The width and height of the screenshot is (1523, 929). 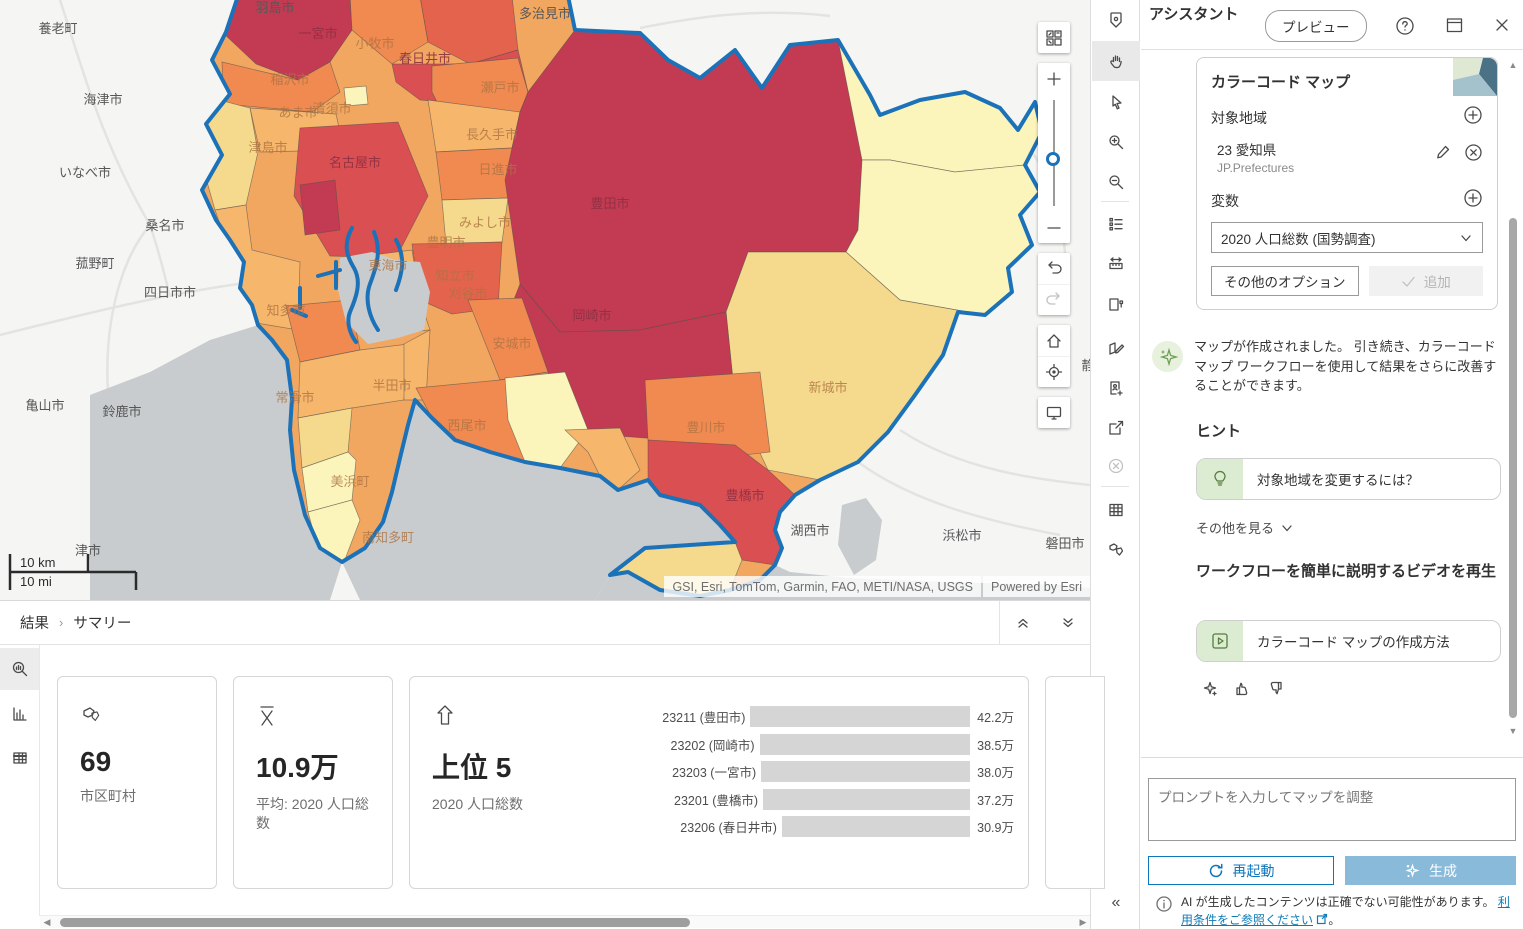 I want to click on dock-window-icon, so click(x=1454, y=28).